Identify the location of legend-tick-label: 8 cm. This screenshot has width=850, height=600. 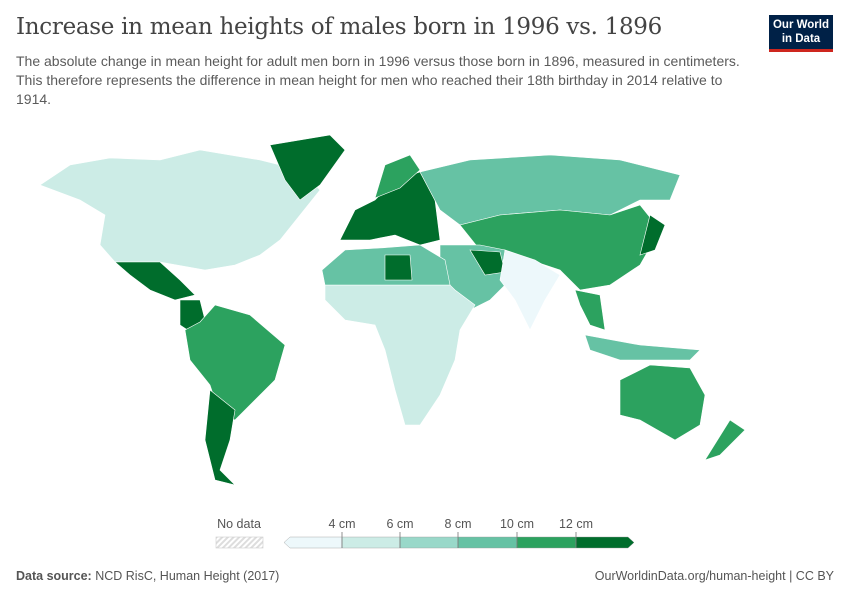
(458, 524).